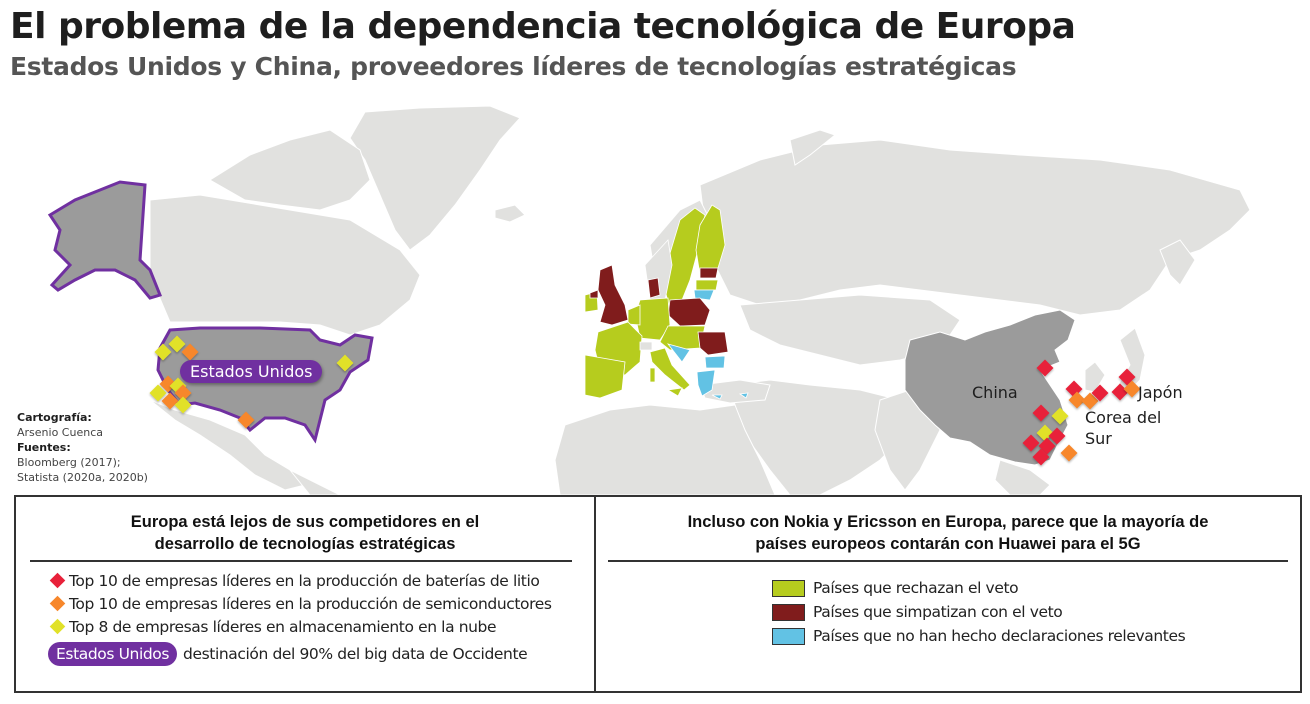  Describe the element at coordinates (709, 273) in the screenshot. I see `estonia` at that location.